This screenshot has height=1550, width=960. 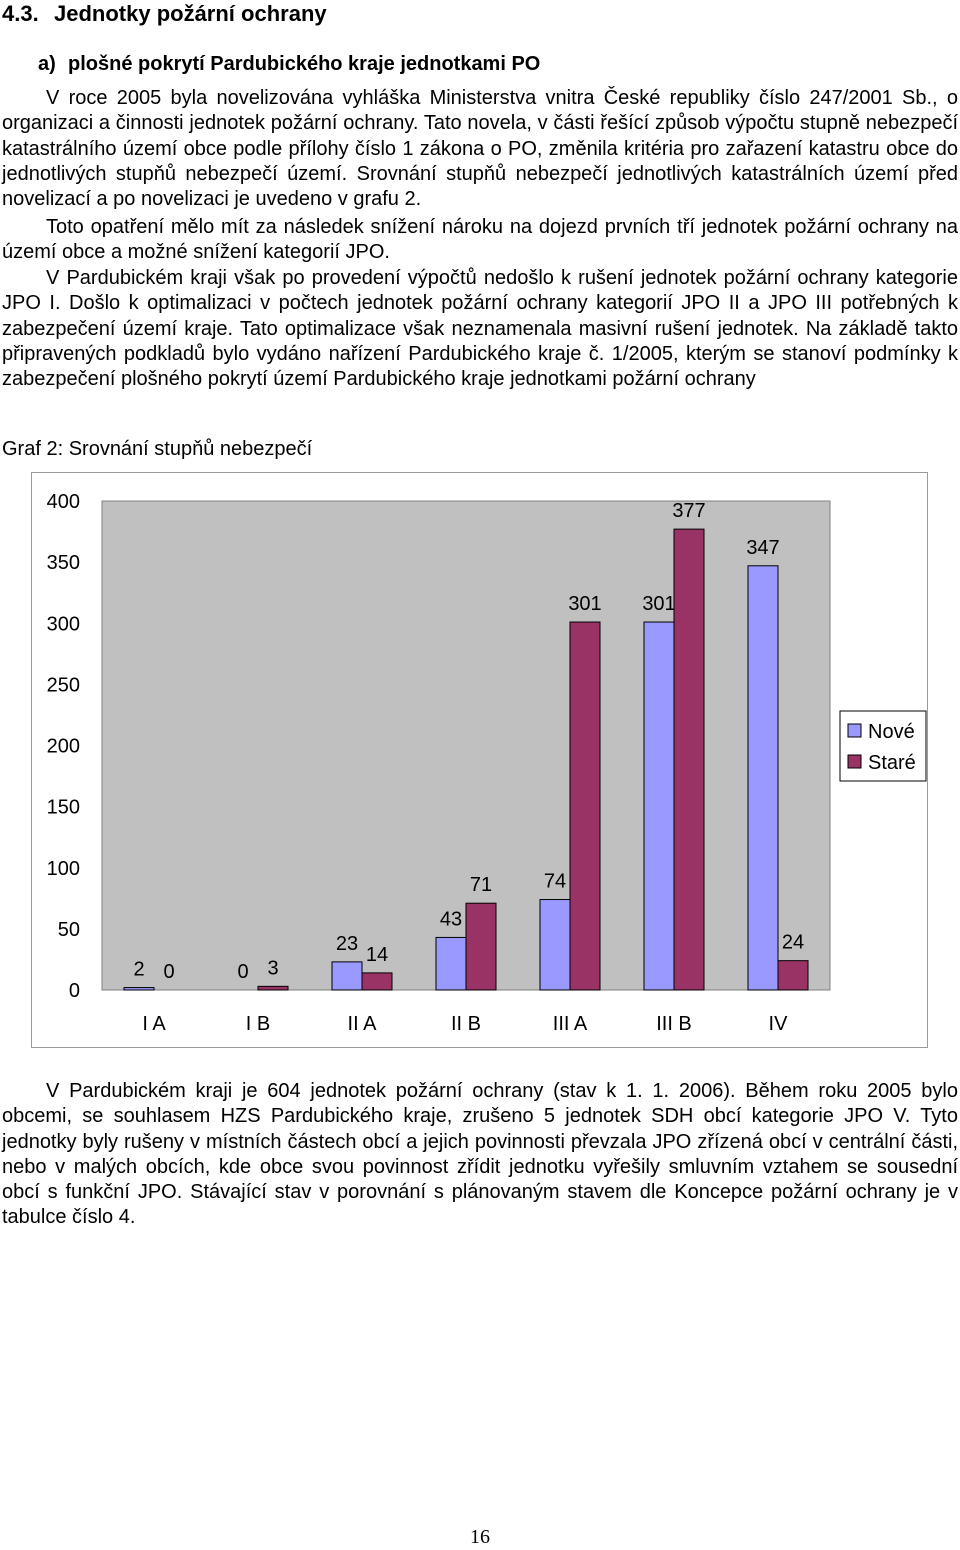 I want to click on x-tick-label: III B, so click(x=674, y=1024).